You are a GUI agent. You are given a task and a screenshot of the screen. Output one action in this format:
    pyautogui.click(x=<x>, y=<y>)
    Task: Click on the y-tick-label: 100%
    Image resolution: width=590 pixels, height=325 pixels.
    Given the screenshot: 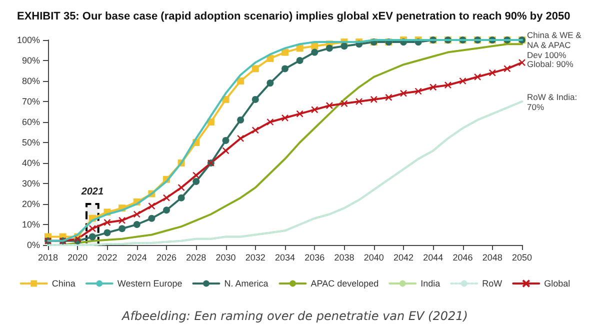 What is the action you would take?
    pyautogui.click(x=28, y=40)
    